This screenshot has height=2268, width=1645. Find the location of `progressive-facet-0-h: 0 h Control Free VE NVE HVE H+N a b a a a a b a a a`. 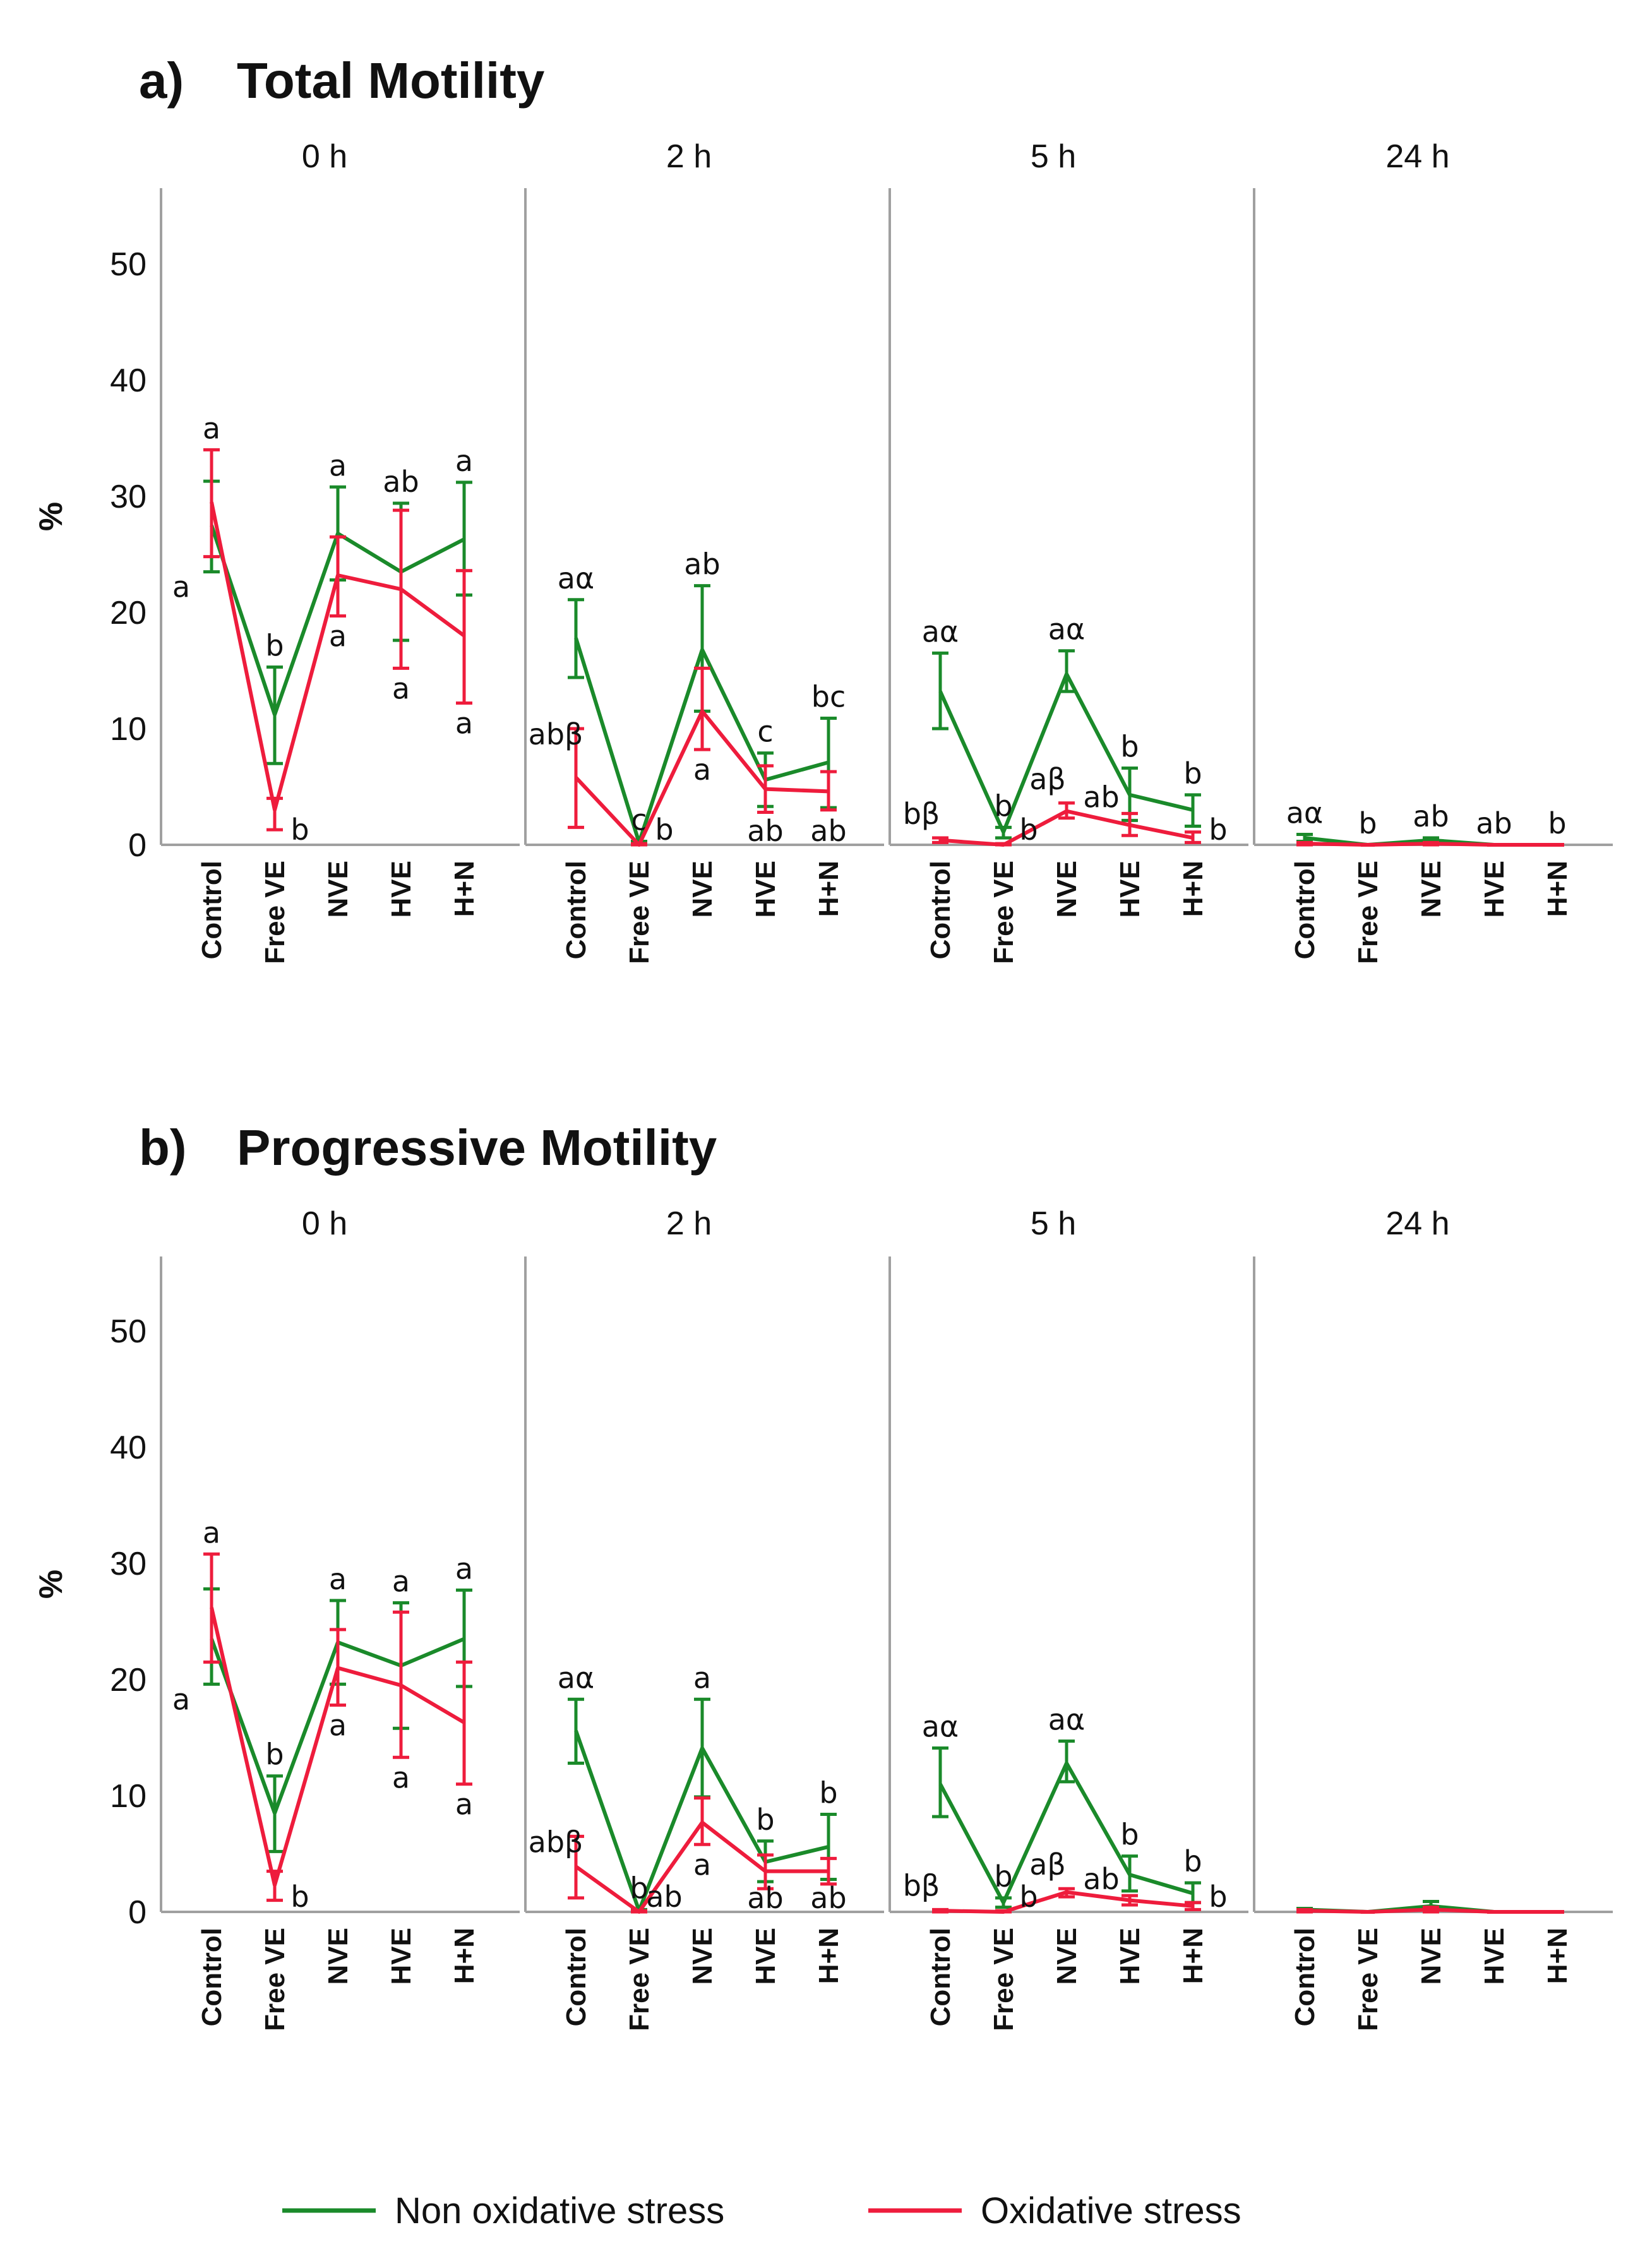

progressive-facet-0-h: 0 h Control Free VE NVE HVE H+N a b a a a a b a a a is located at coordinates (340, 1618).